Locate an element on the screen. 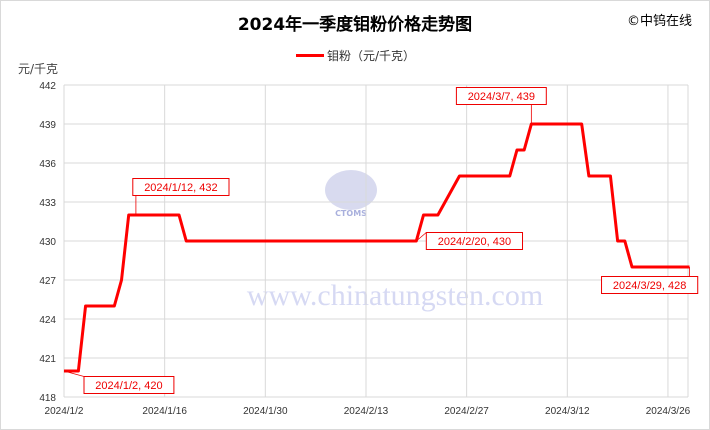  legend-label: 钼粉（元/千克） is located at coordinates (371, 56).